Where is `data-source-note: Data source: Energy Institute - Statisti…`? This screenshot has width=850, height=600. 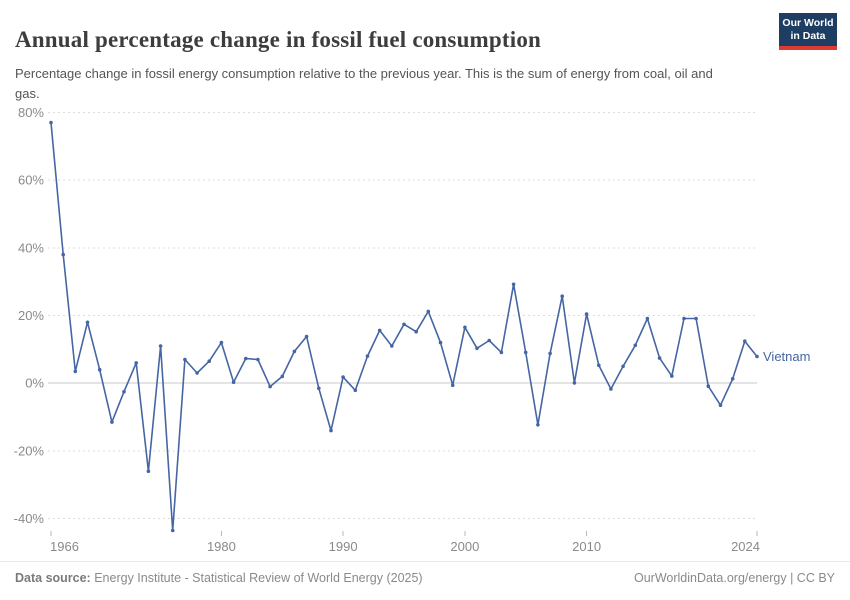 data-source-note: Data source: Energy Institute - Statisti… is located at coordinates (219, 578).